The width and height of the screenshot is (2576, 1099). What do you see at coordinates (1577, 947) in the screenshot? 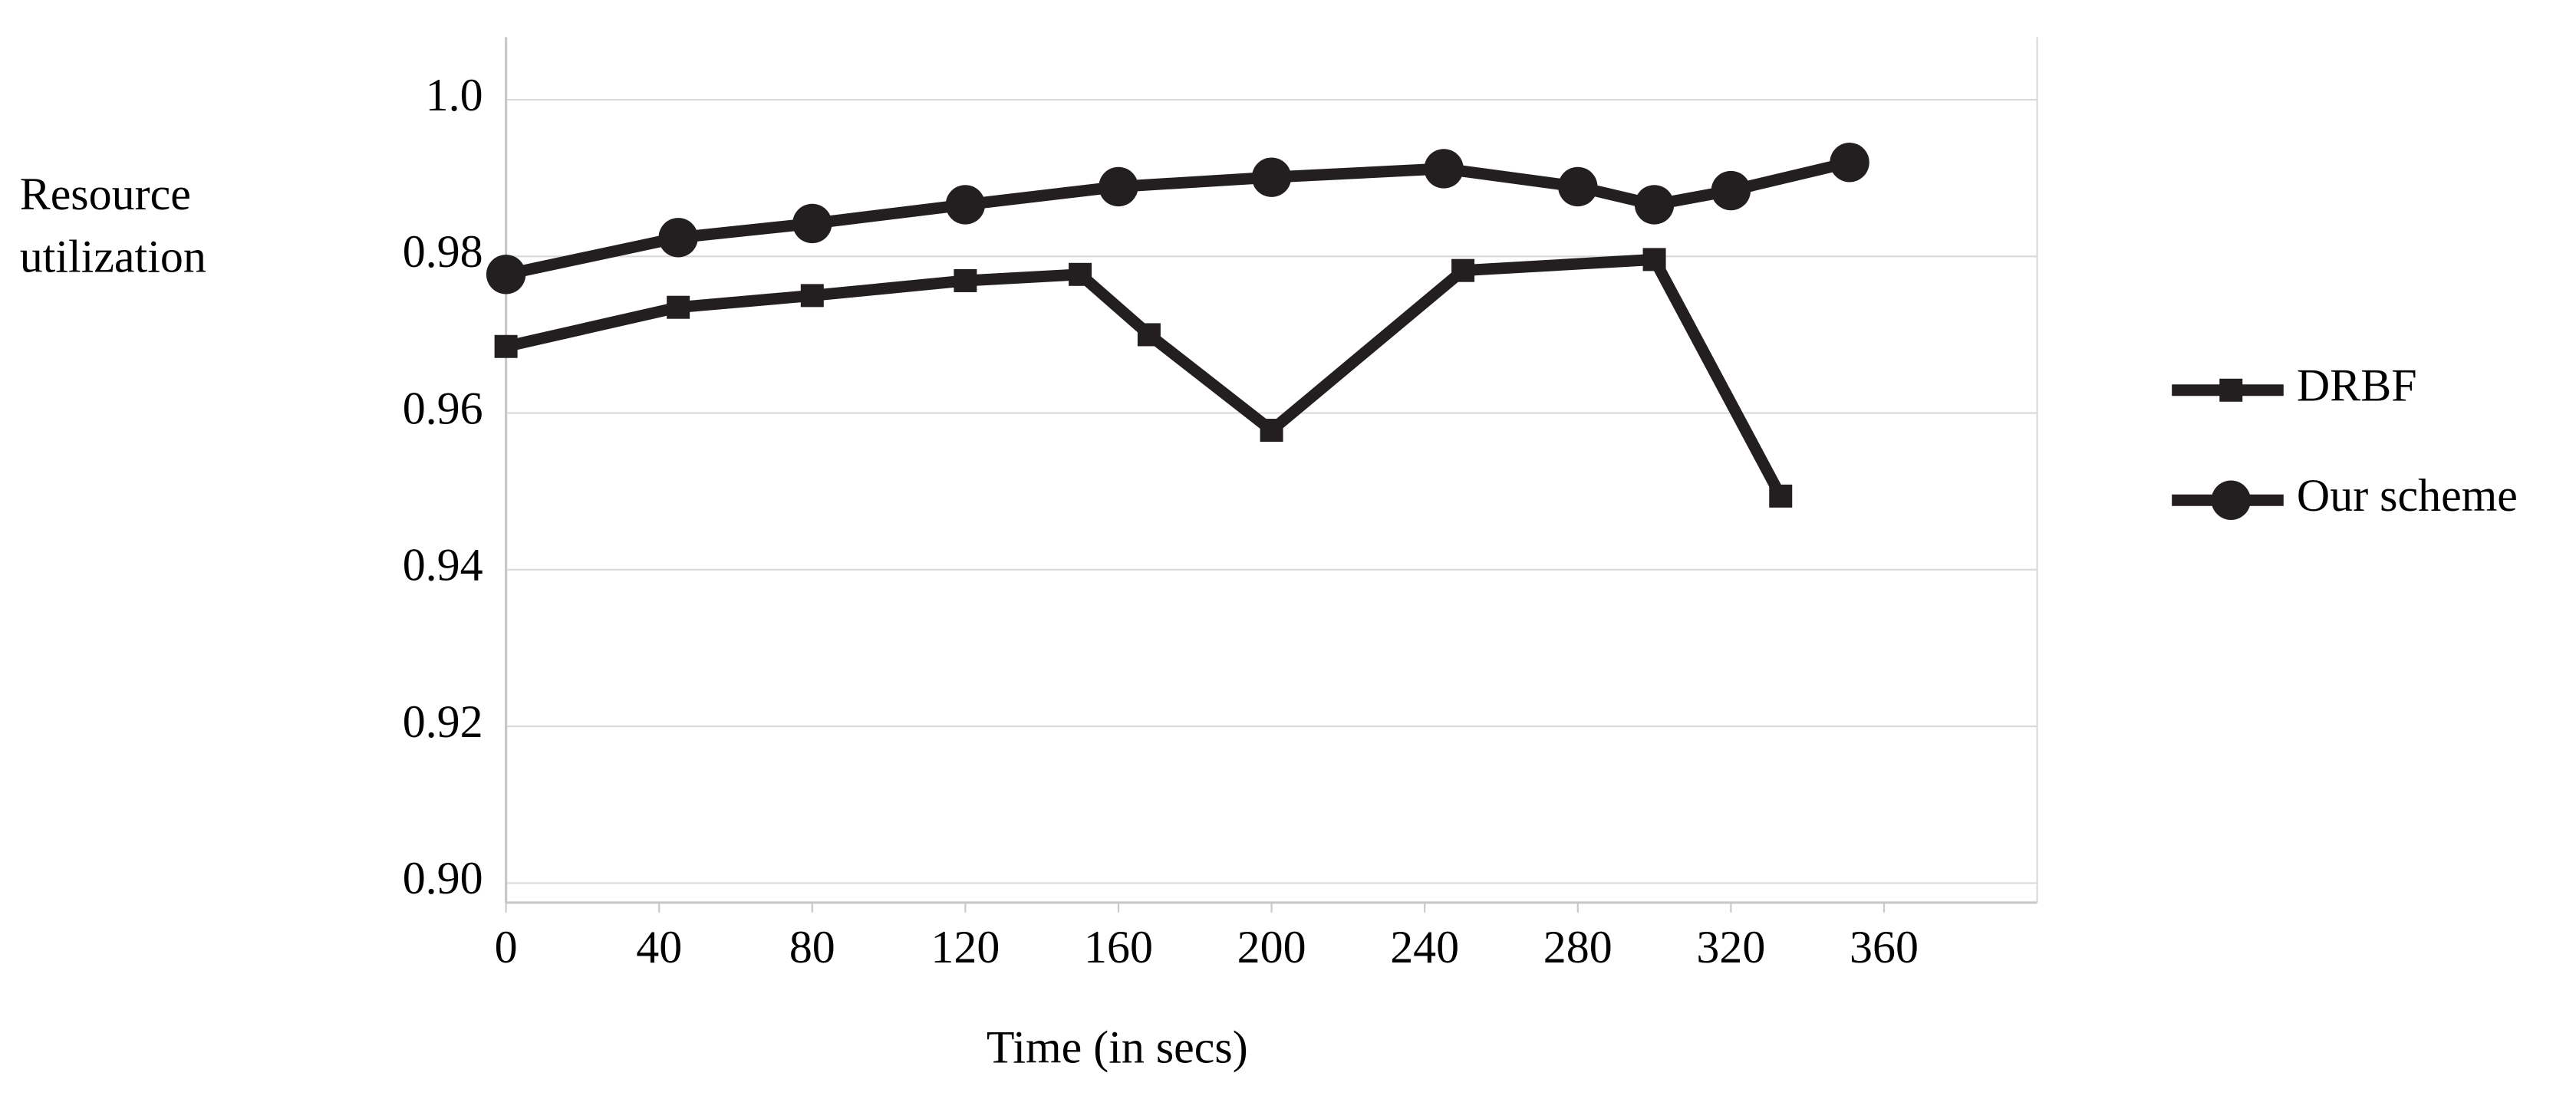
I see `x-tick-label: 280` at bounding box center [1577, 947].